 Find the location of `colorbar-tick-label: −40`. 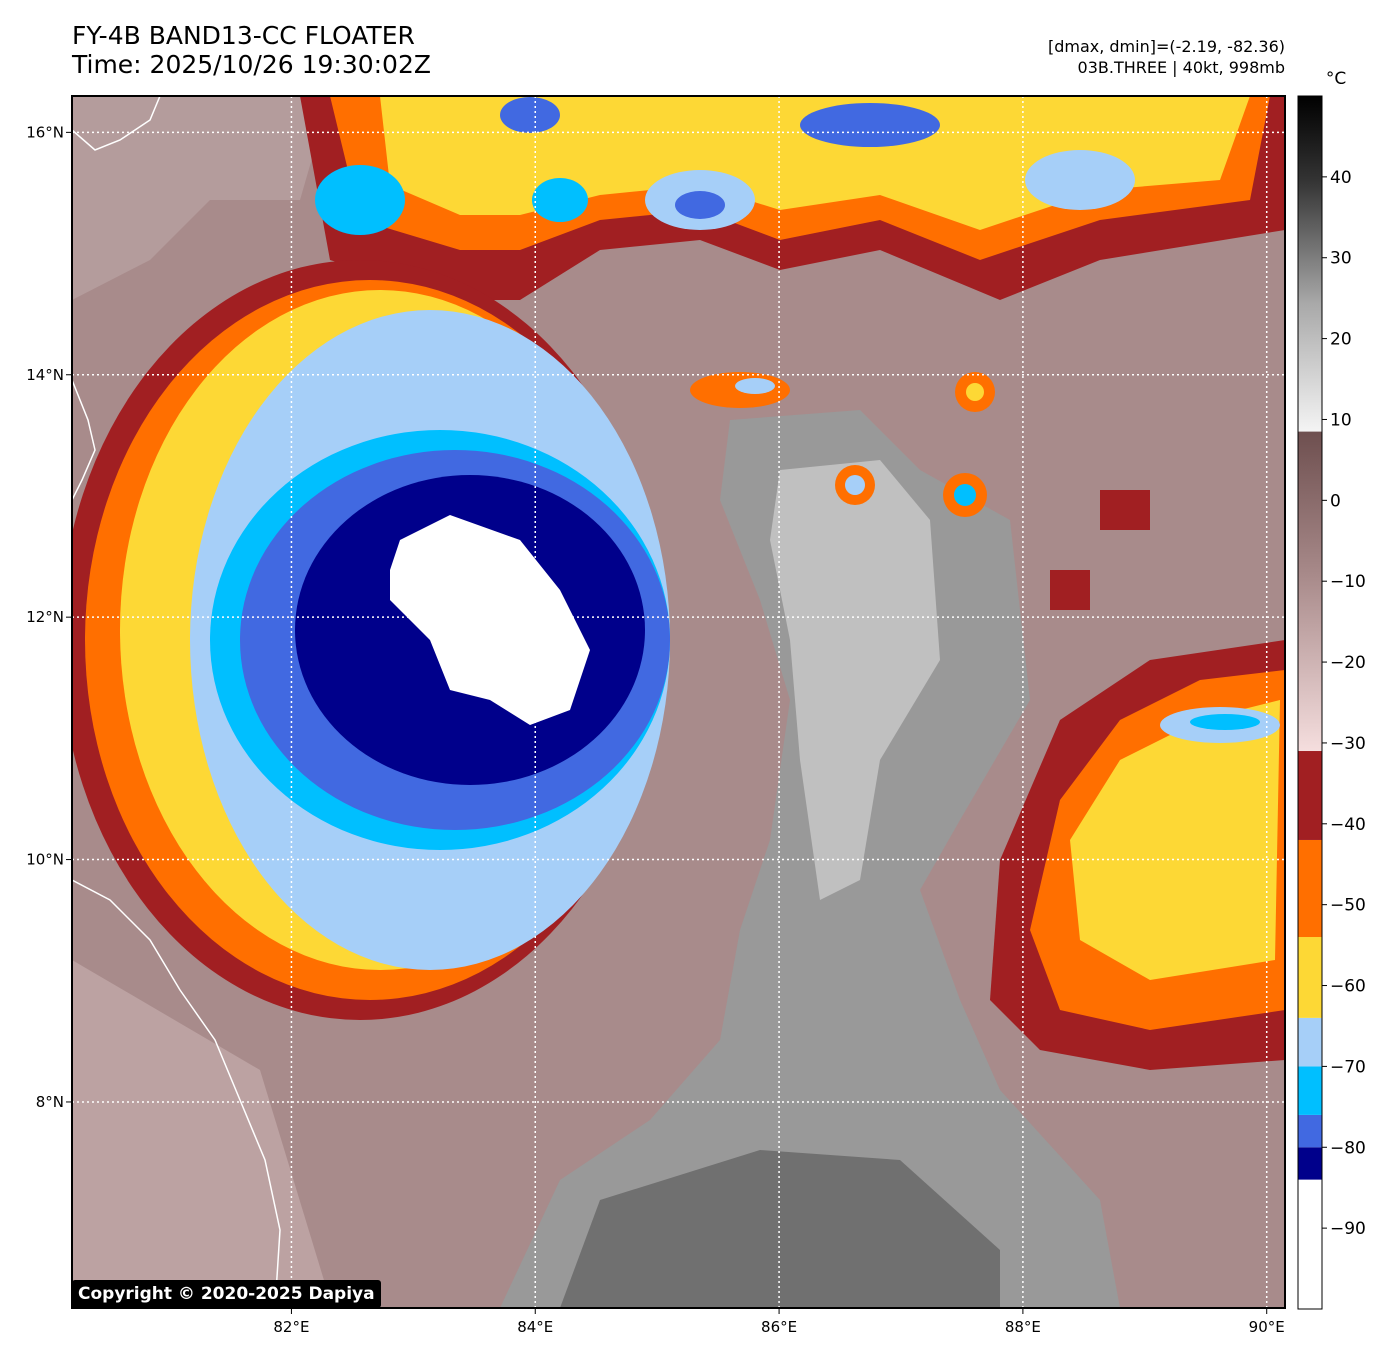

colorbar-tick-label: −40 is located at coordinates (1348, 825).